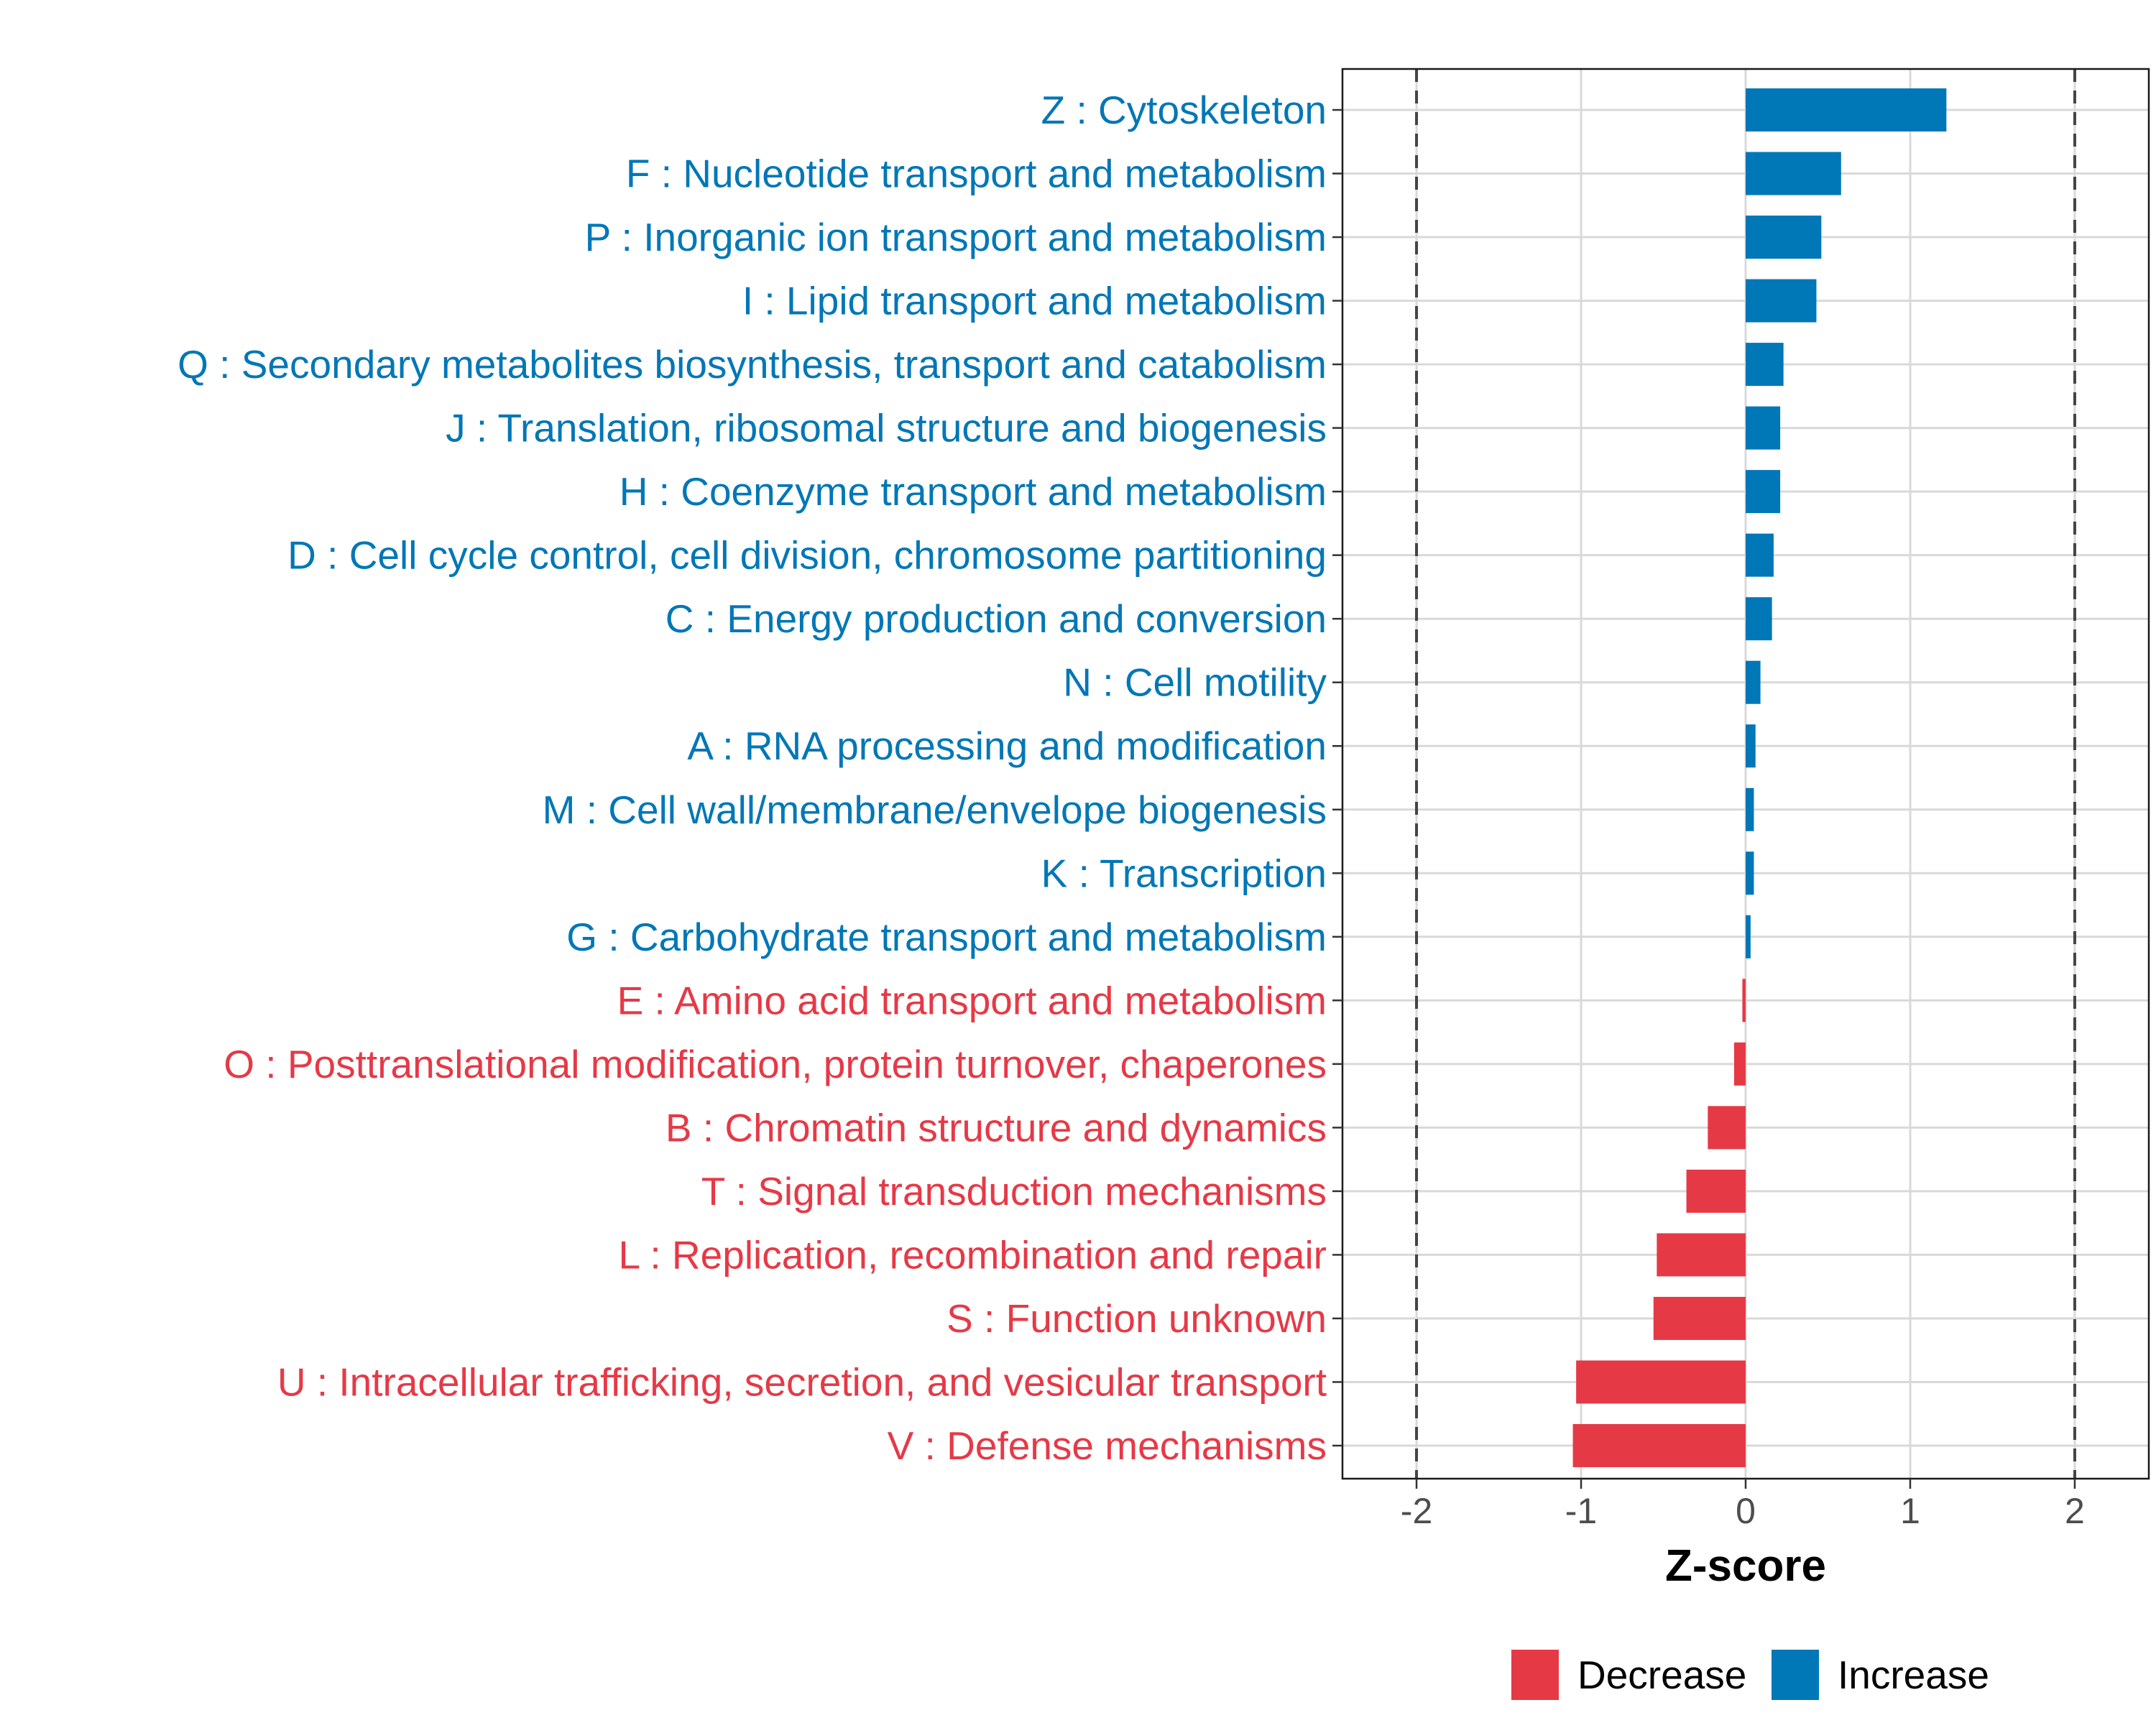 Image resolution: width=2156 pixels, height=1728 pixels. I want to click on bar-layer, so click(1759, 778).